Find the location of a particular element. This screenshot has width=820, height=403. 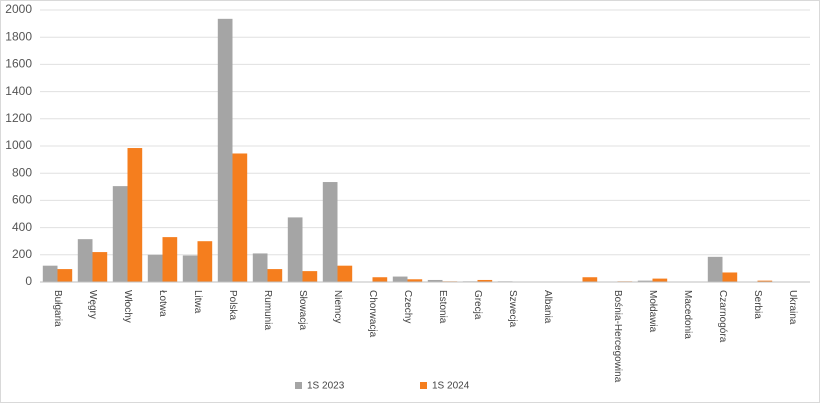

y-tick-label: 1600 is located at coordinates (18, 64).